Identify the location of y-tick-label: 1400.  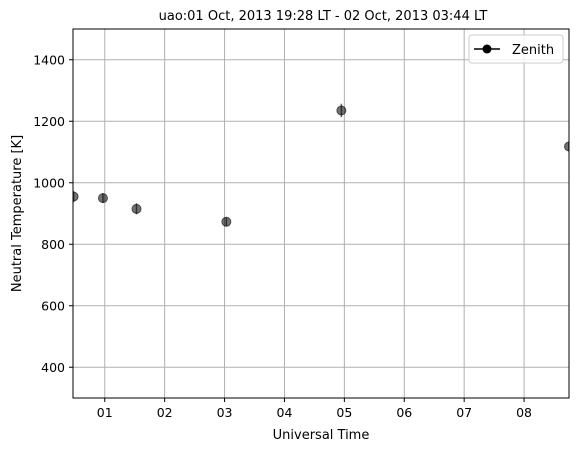
(49, 59).